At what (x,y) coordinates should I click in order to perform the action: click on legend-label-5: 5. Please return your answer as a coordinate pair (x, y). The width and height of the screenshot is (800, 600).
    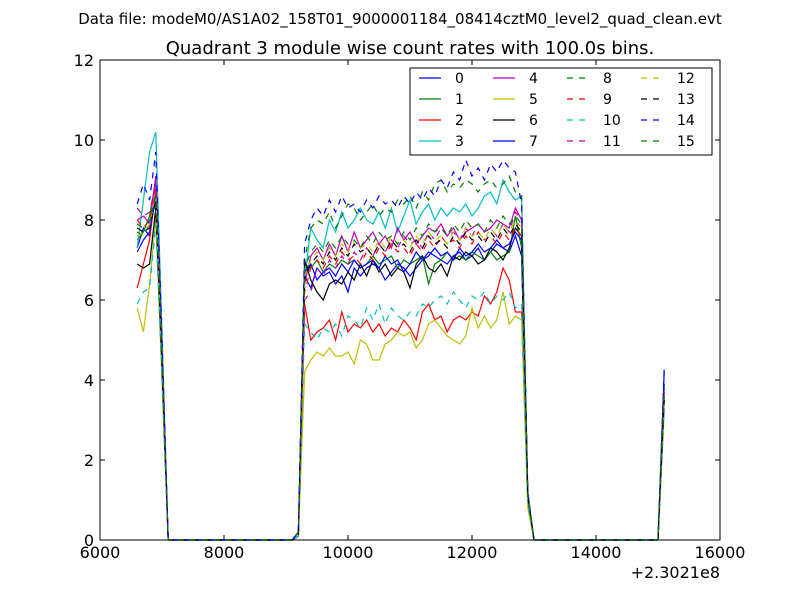
    Looking at the image, I should click on (533, 100).